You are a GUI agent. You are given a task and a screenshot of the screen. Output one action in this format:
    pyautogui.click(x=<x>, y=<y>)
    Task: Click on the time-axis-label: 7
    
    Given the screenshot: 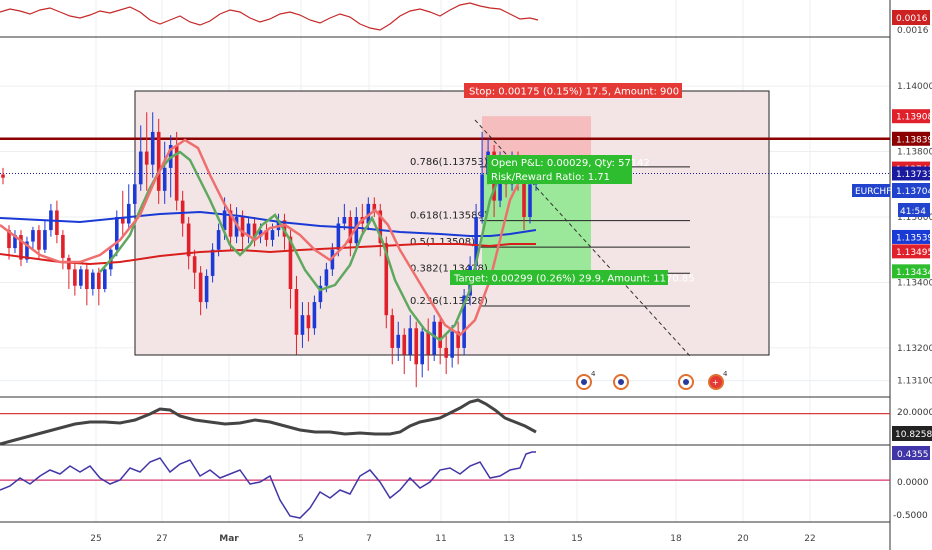 What is the action you would take?
    pyautogui.click(x=369, y=539)
    